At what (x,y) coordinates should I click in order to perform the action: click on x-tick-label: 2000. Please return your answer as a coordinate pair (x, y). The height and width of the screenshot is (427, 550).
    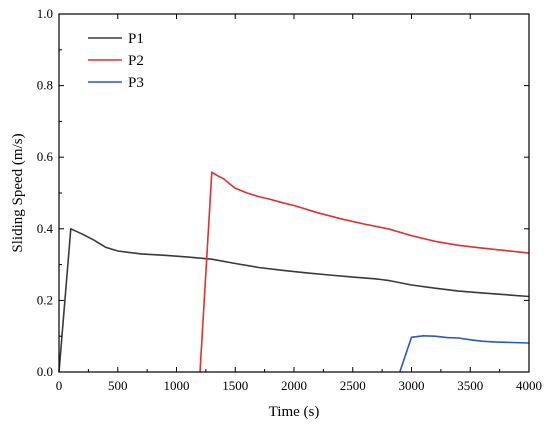
    Looking at the image, I should click on (294, 385).